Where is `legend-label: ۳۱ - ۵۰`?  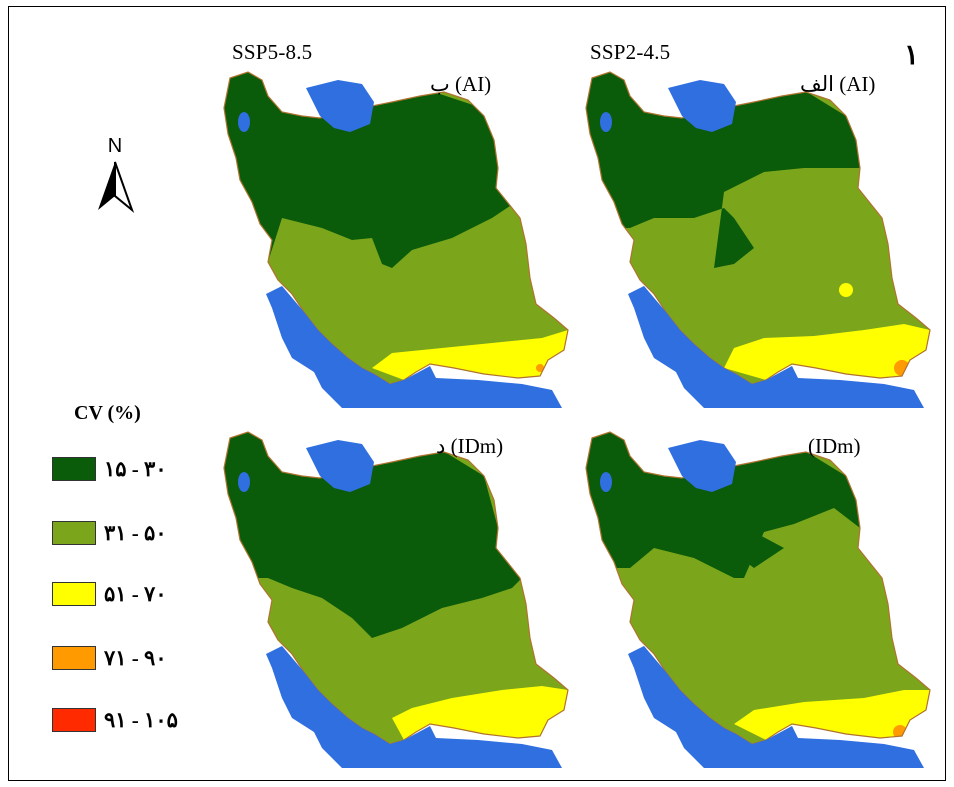
legend-label: ۳۱ - ۵۰ is located at coordinates (135, 532).